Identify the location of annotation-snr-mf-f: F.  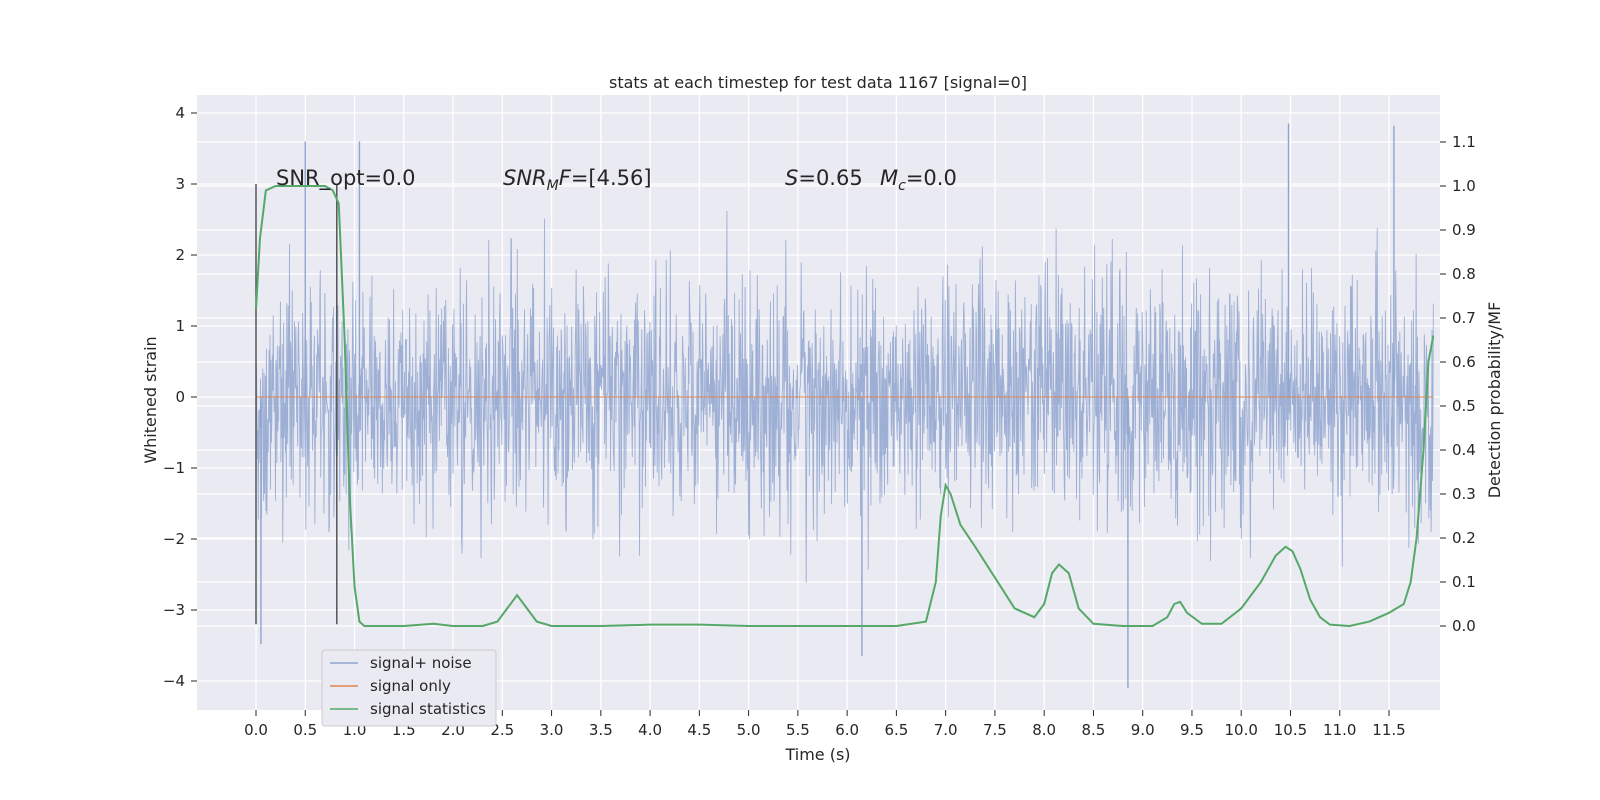
(565, 178).